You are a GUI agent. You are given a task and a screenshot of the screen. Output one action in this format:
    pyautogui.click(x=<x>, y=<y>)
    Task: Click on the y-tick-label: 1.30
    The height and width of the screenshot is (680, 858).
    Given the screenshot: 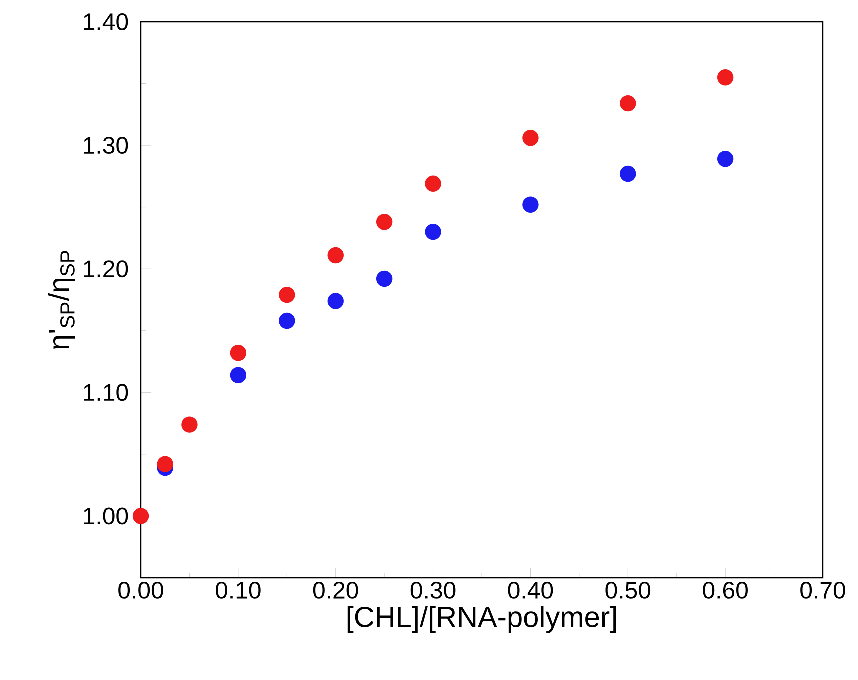 What is the action you would take?
    pyautogui.click(x=106, y=145)
    